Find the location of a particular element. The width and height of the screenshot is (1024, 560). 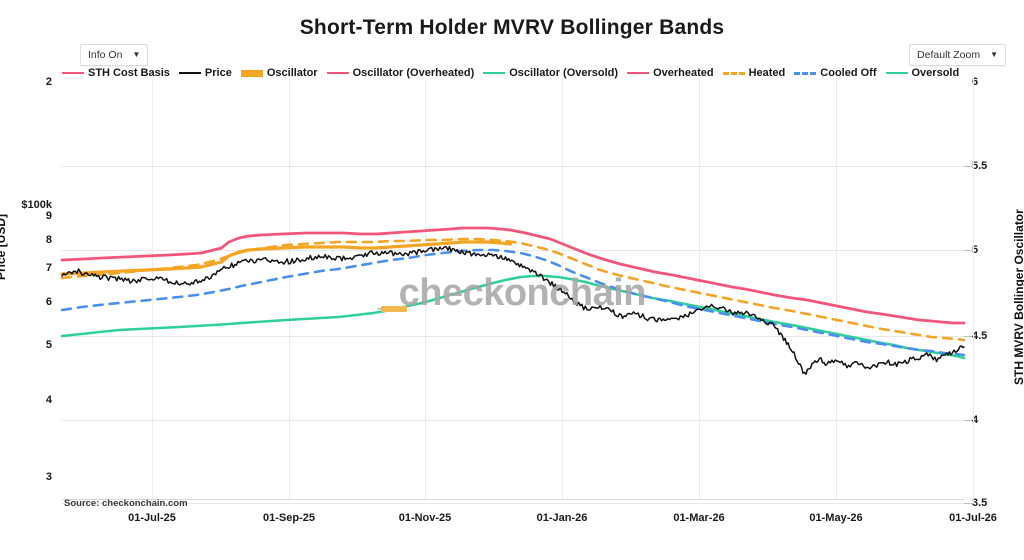

info-dropdown-label: Info On is located at coordinates (105, 55).